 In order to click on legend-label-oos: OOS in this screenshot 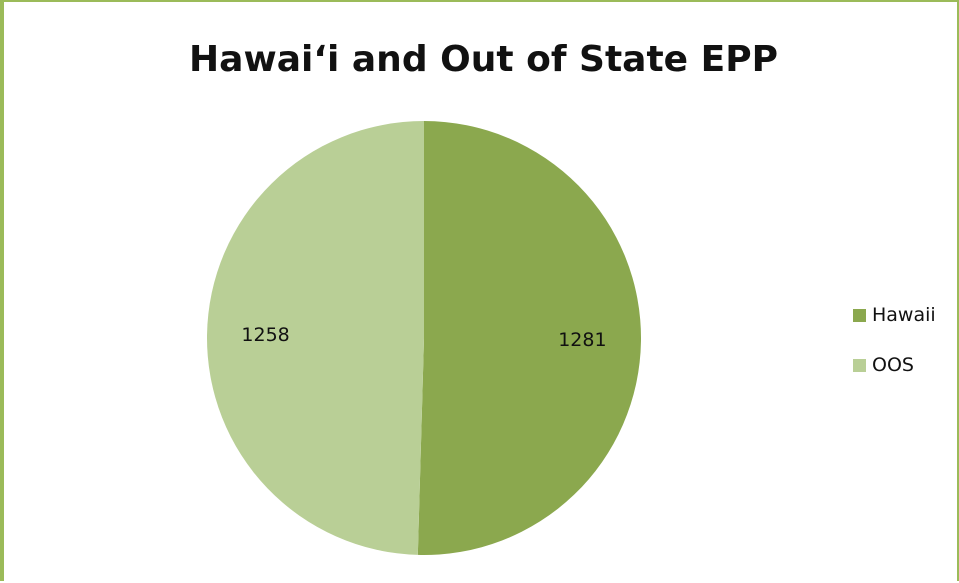, I will do `click(893, 365)`.